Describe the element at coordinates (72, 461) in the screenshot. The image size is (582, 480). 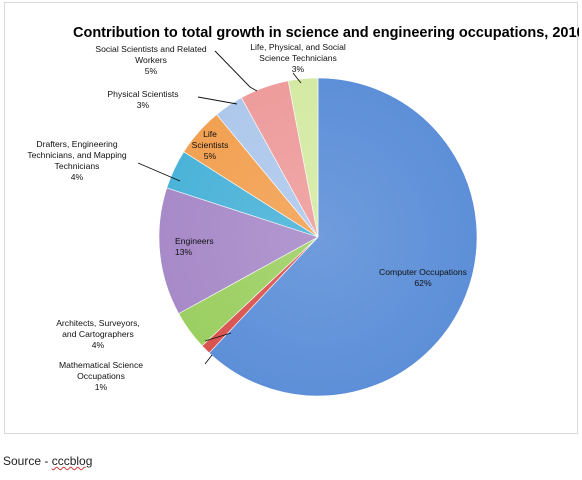
I see `source-link: cccblog` at that location.